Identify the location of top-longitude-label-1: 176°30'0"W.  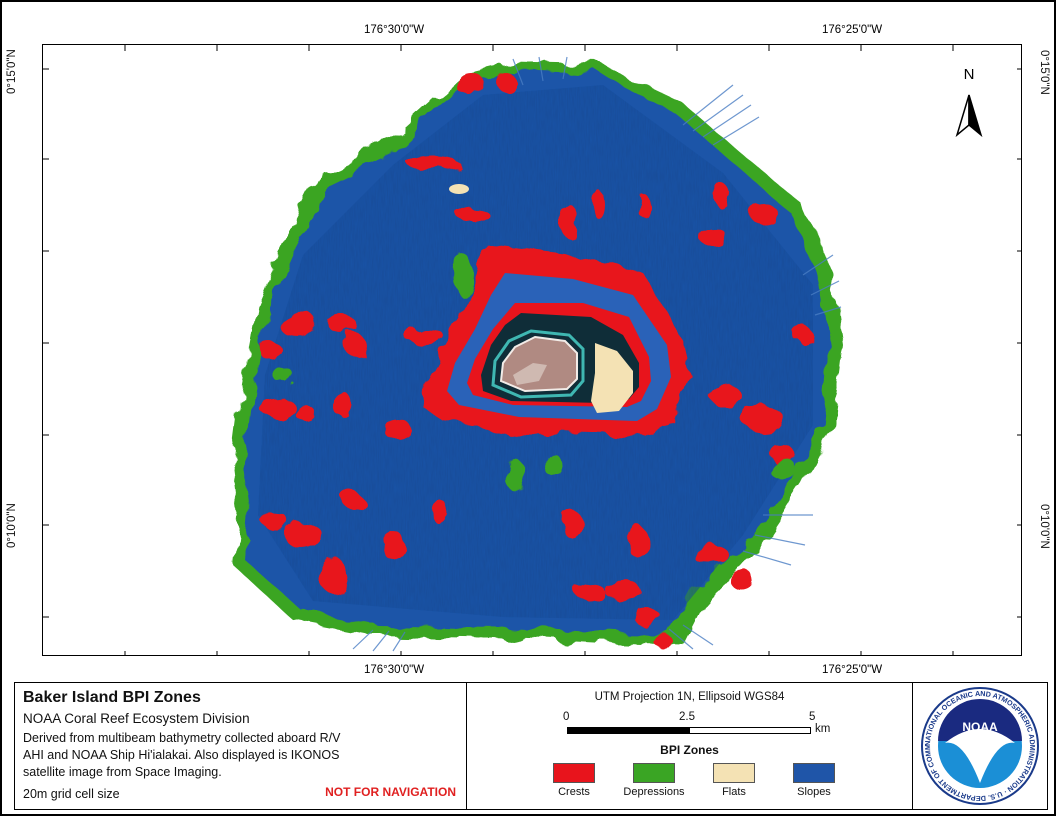
(394, 30).